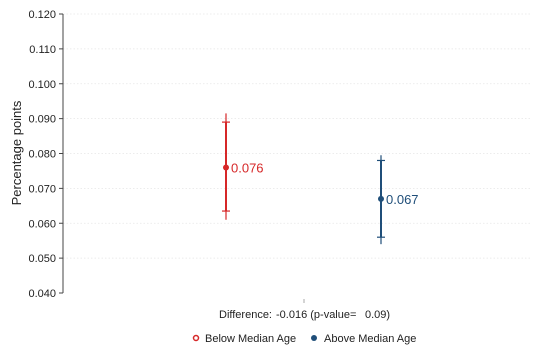 This screenshot has width=536, height=348. What do you see at coordinates (42, 155) in the screenshot?
I see `y-tick-label: 0.080` at bounding box center [42, 155].